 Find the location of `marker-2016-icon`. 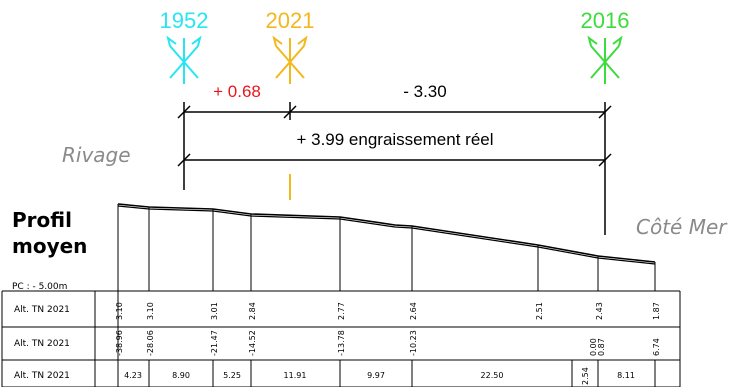

marker-2016-icon is located at coordinates (605, 59).